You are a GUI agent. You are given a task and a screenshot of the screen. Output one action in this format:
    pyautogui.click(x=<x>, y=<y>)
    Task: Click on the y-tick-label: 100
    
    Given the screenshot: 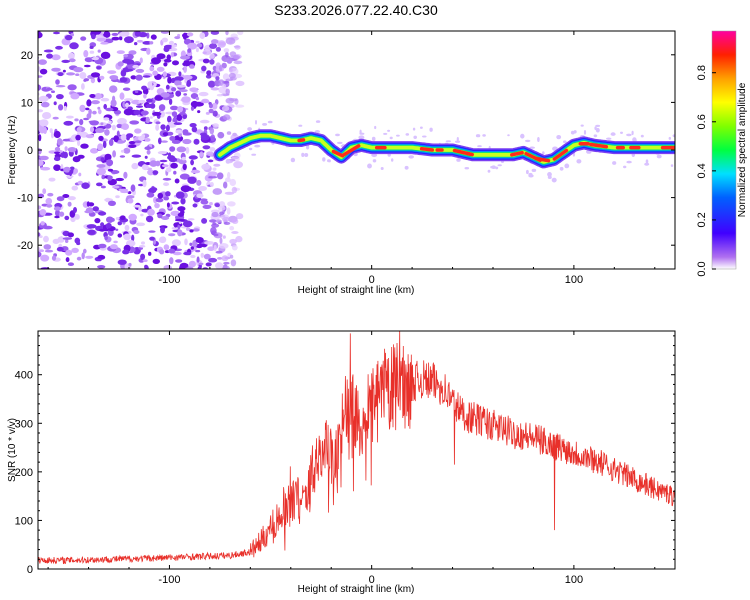 What is the action you would take?
    pyautogui.click(x=24, y=521)
    